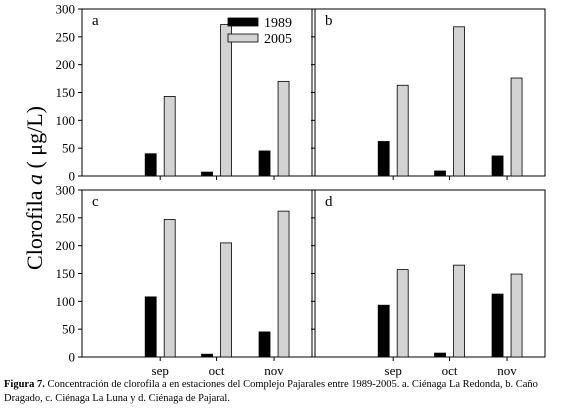 The height and width of the screenshot is (412, 569). What do you see at coordinates (329, 202) in the screenshot?
I see `panel-label: d` at bounding box center [329, 202].